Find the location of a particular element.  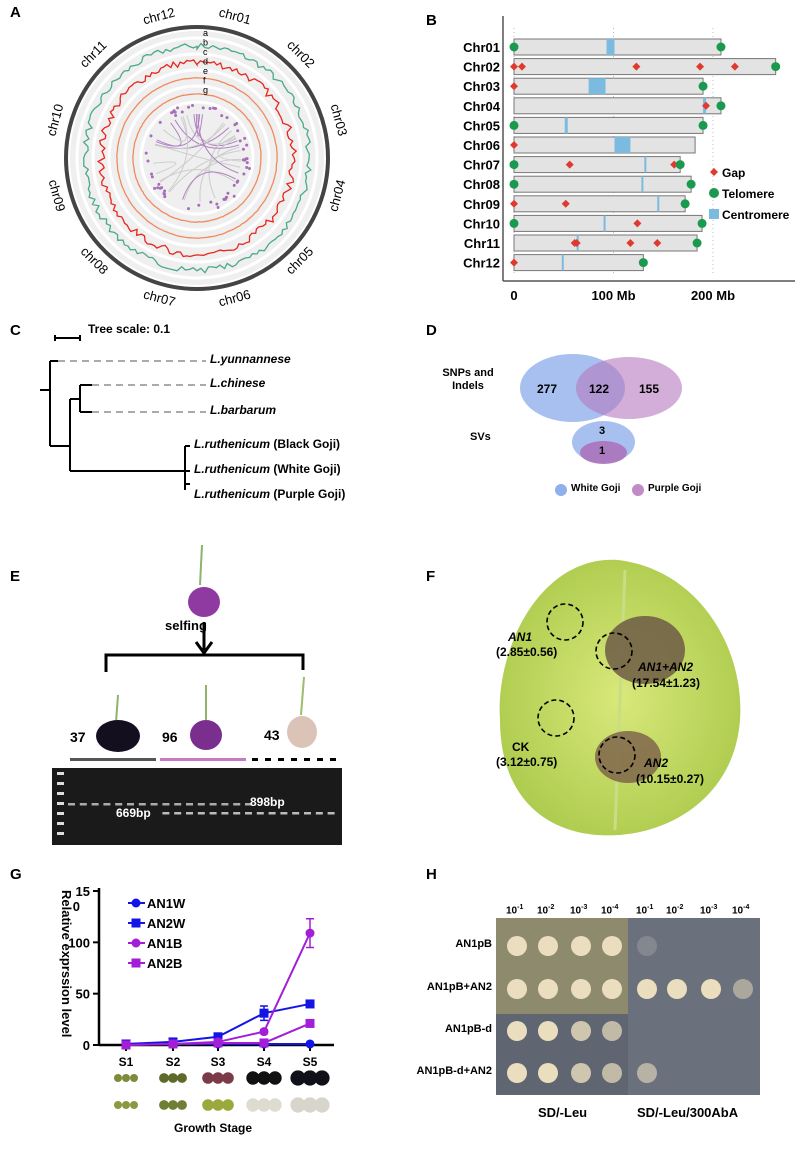

legend-label-AN1B: AN1B is located at coordinates (164, 943).